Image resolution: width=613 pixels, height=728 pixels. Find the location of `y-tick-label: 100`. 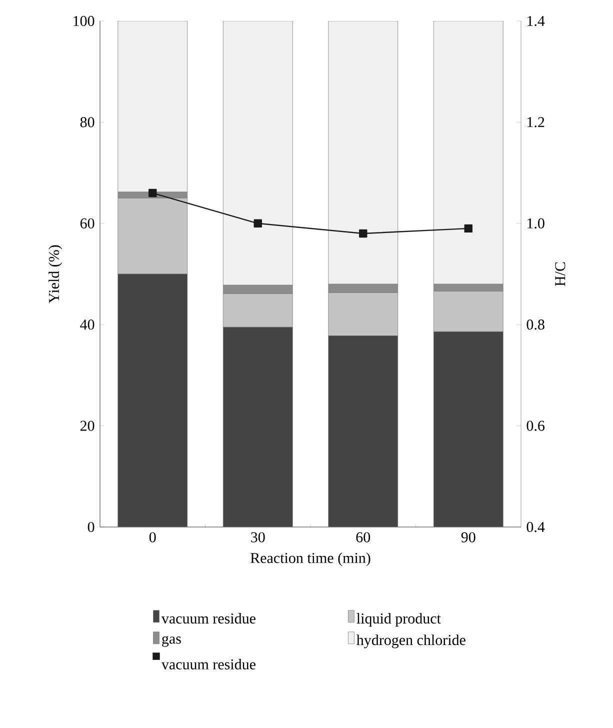

y-tick-label: 100 is located at coordinates (84, 21).